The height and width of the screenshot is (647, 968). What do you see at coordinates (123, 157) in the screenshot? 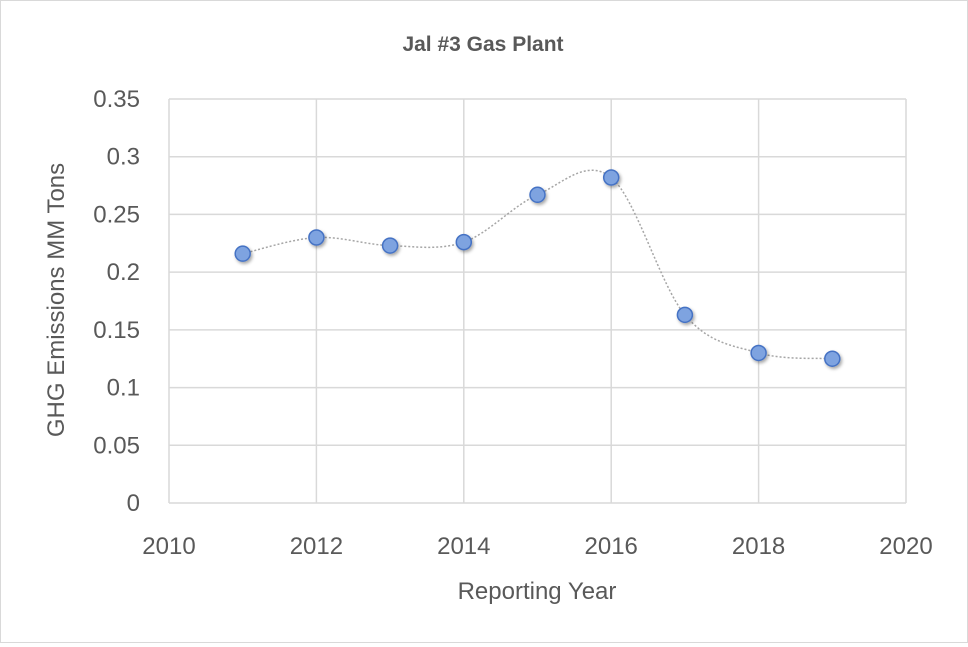
I see `y-tick-label: 0.3` at bounding box center [123, 157].